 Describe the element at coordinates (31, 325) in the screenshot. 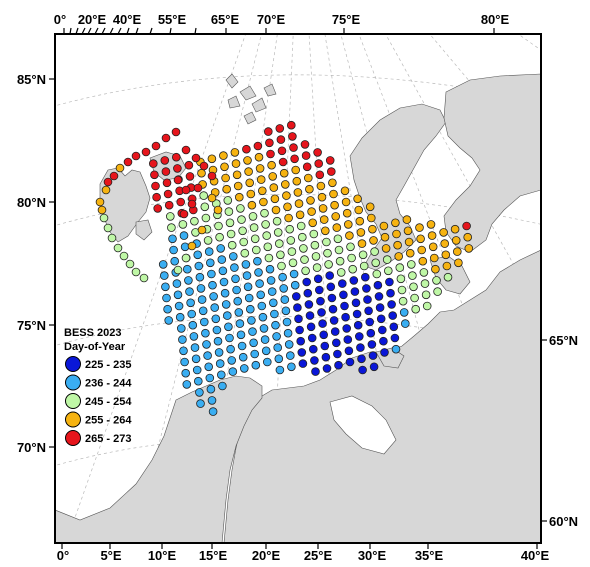

I see `left-label: 75°N` at that location.